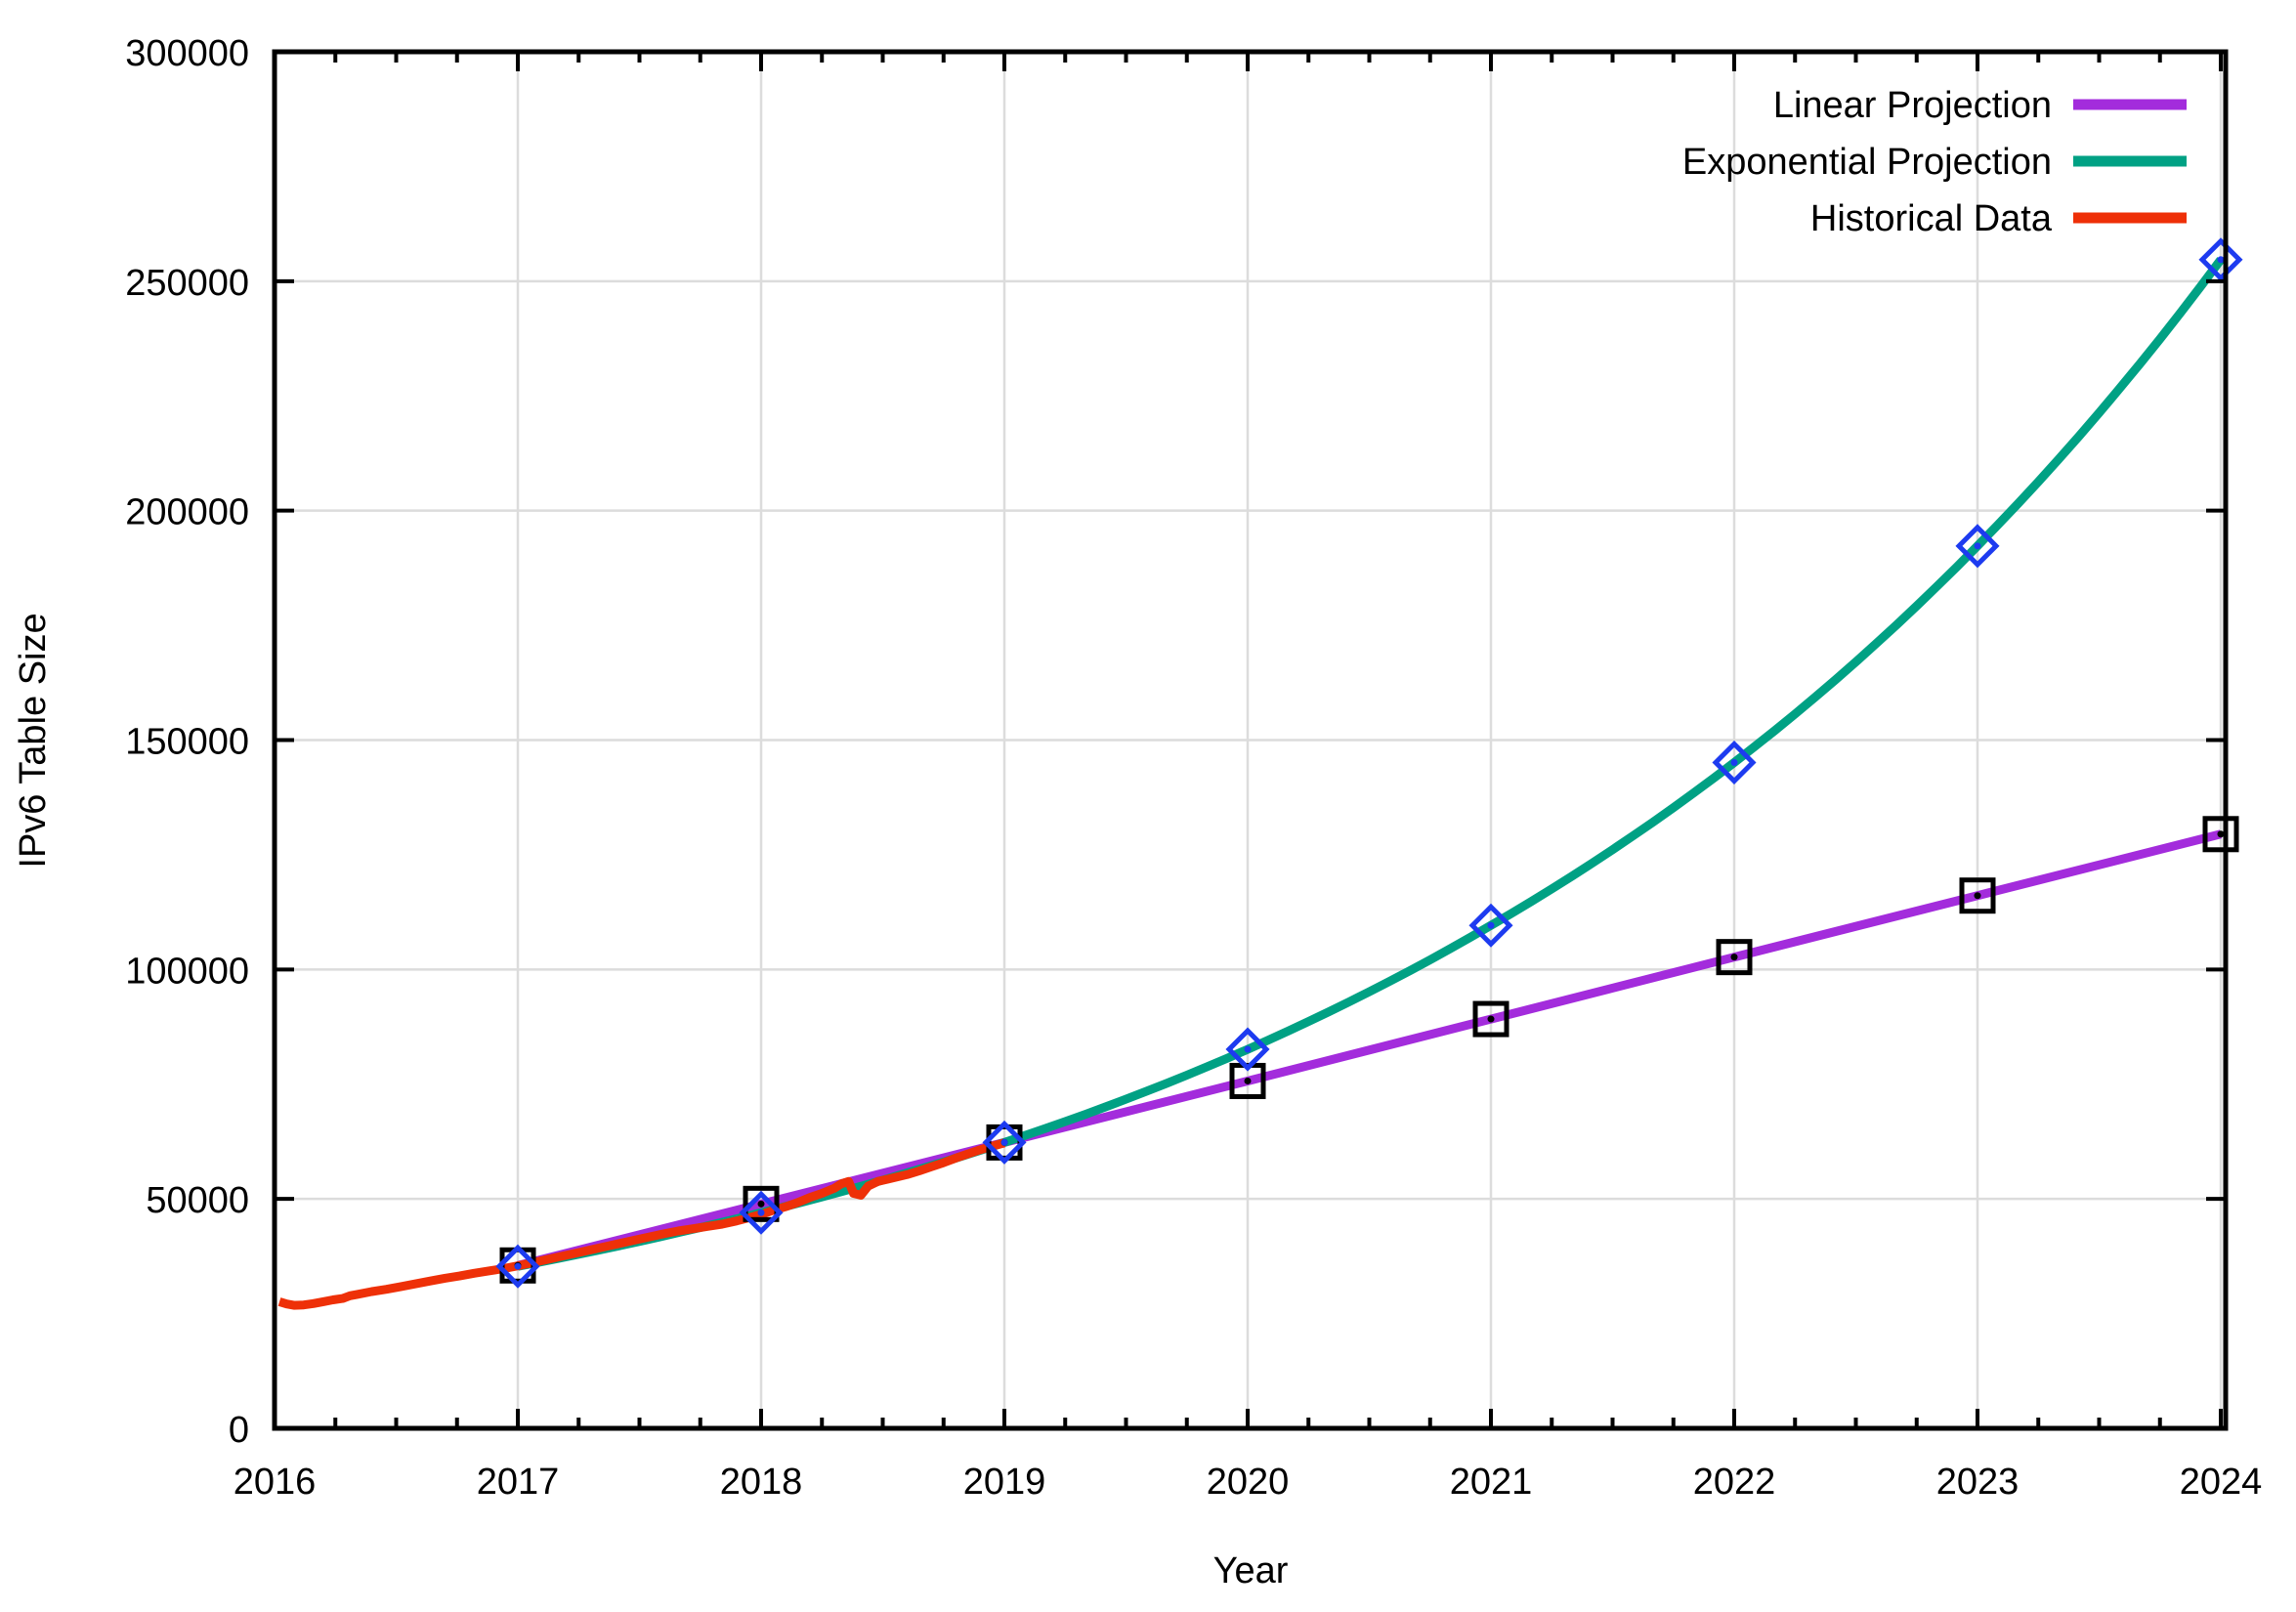 Image resolution: width=2296 pixels, height=1612 pixels. Describe the element at coordinates (187, 53) in the screenshot. I see `y-tick-label: 300000` at that location.